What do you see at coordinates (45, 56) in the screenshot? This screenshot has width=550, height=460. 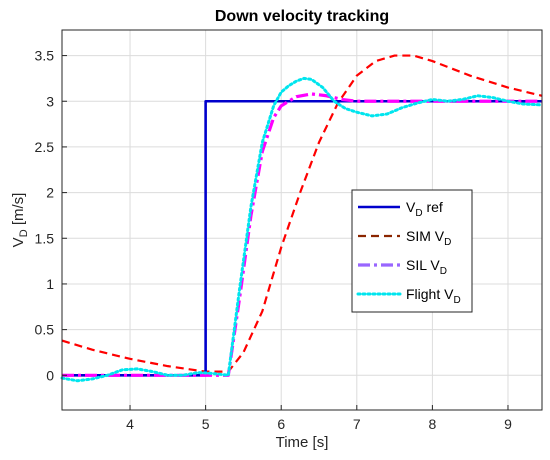 I see `y-tick-label: 3.5` at bounding box center [45, 56].